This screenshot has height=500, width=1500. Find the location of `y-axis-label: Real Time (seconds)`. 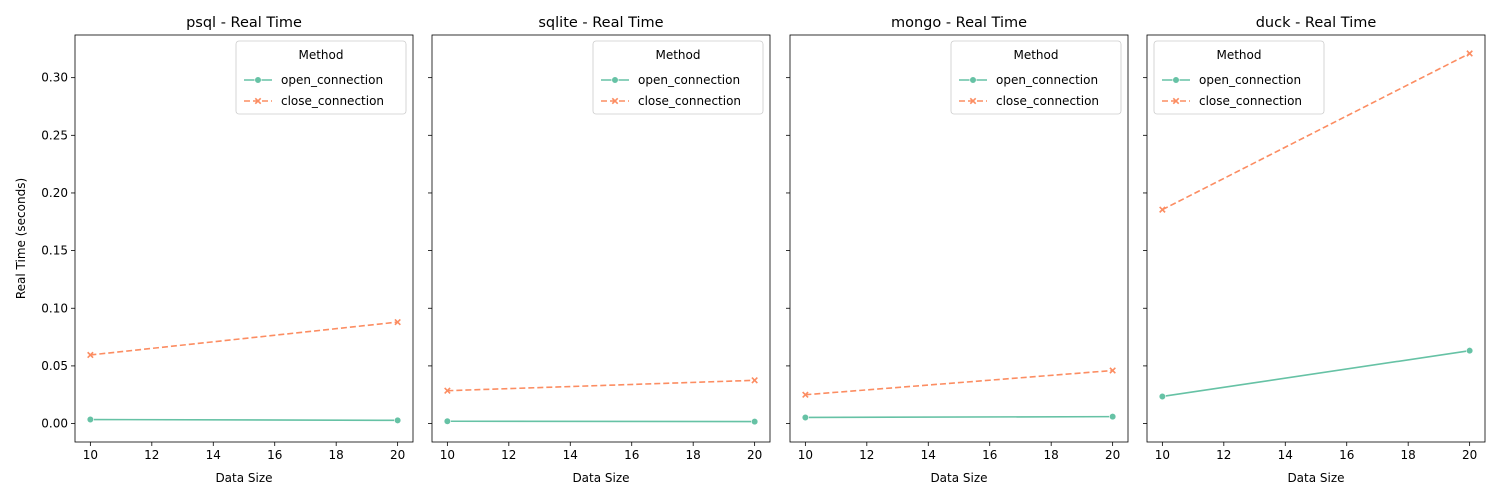

y-axis-label: Real Time (seconds) is located at coordinates (21, 238).